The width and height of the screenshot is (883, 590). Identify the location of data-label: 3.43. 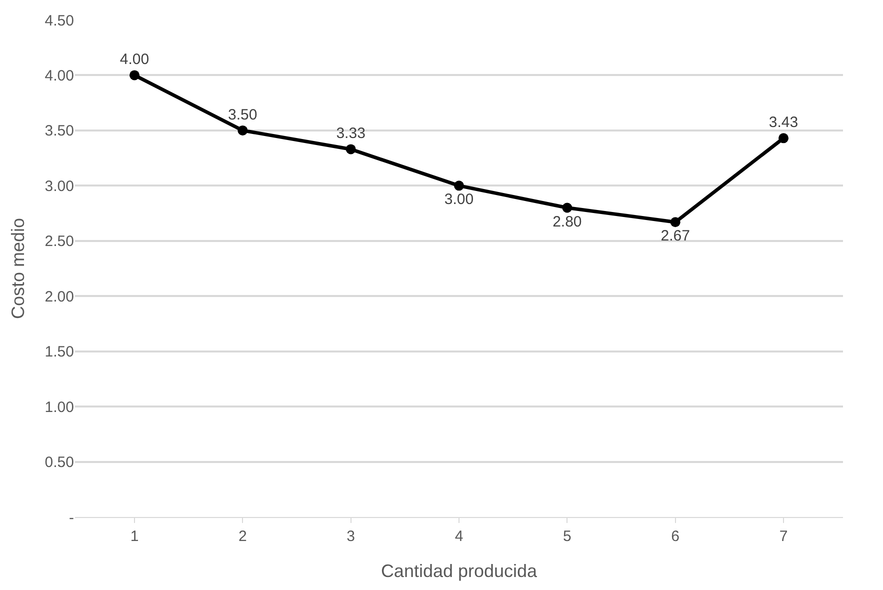
(783, 123).